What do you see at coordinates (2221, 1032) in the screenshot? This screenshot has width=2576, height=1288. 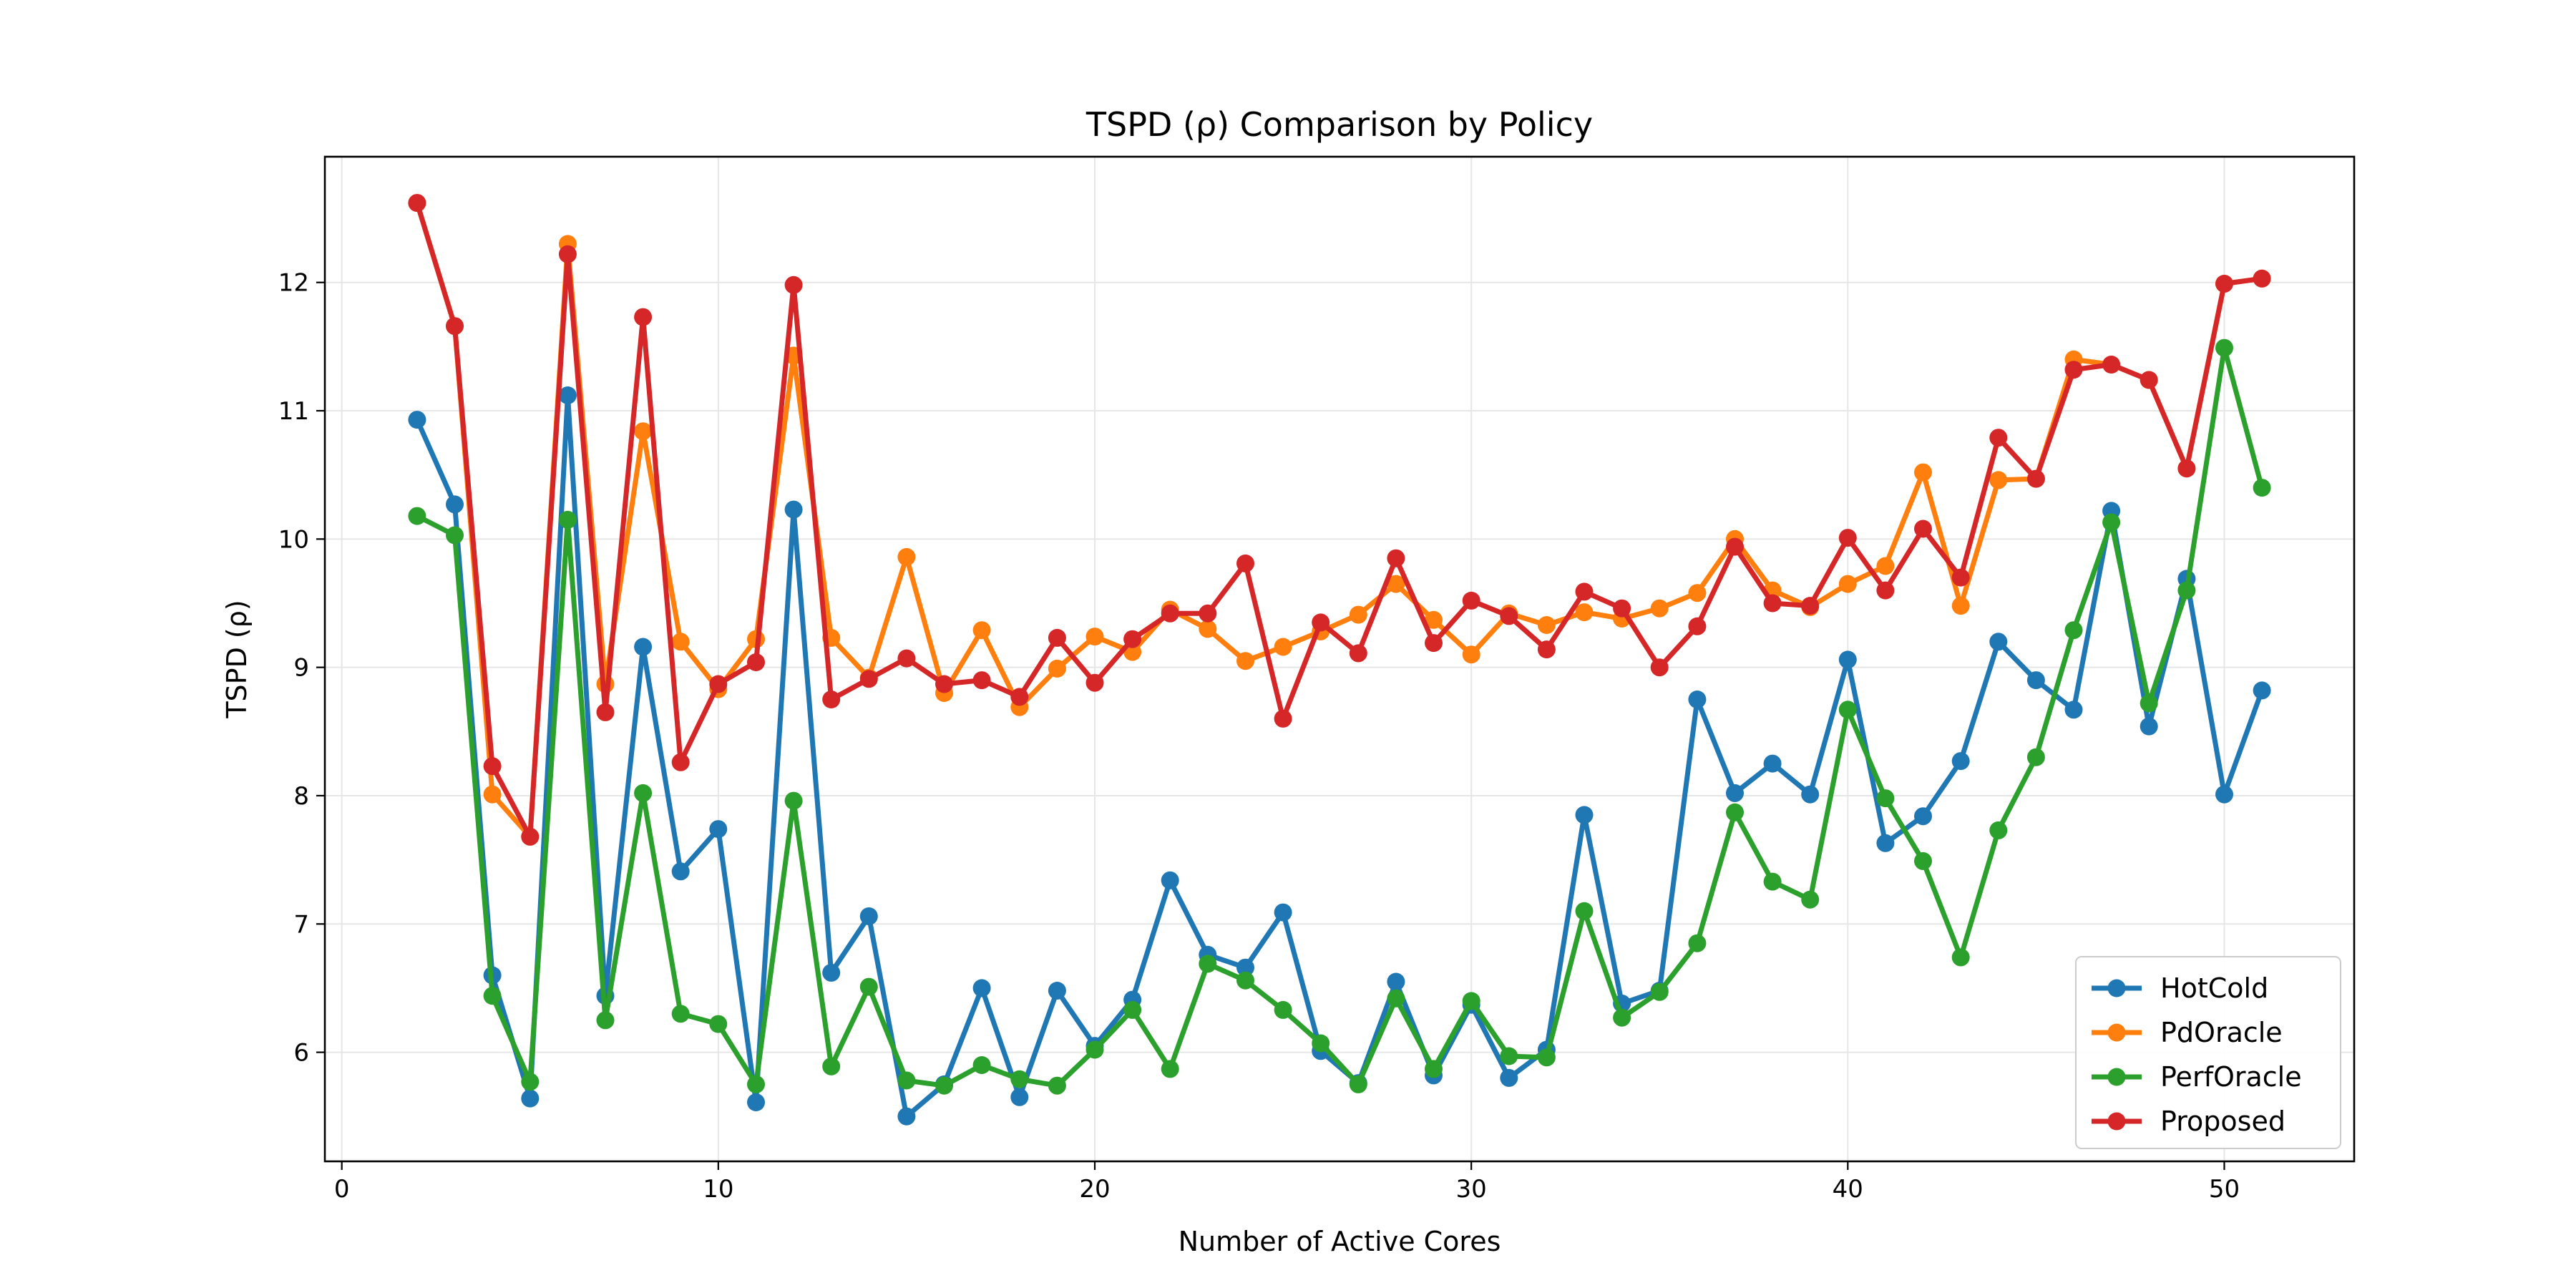 I see `legend-label: PdOracle` at bounding box center [2221, 1032].